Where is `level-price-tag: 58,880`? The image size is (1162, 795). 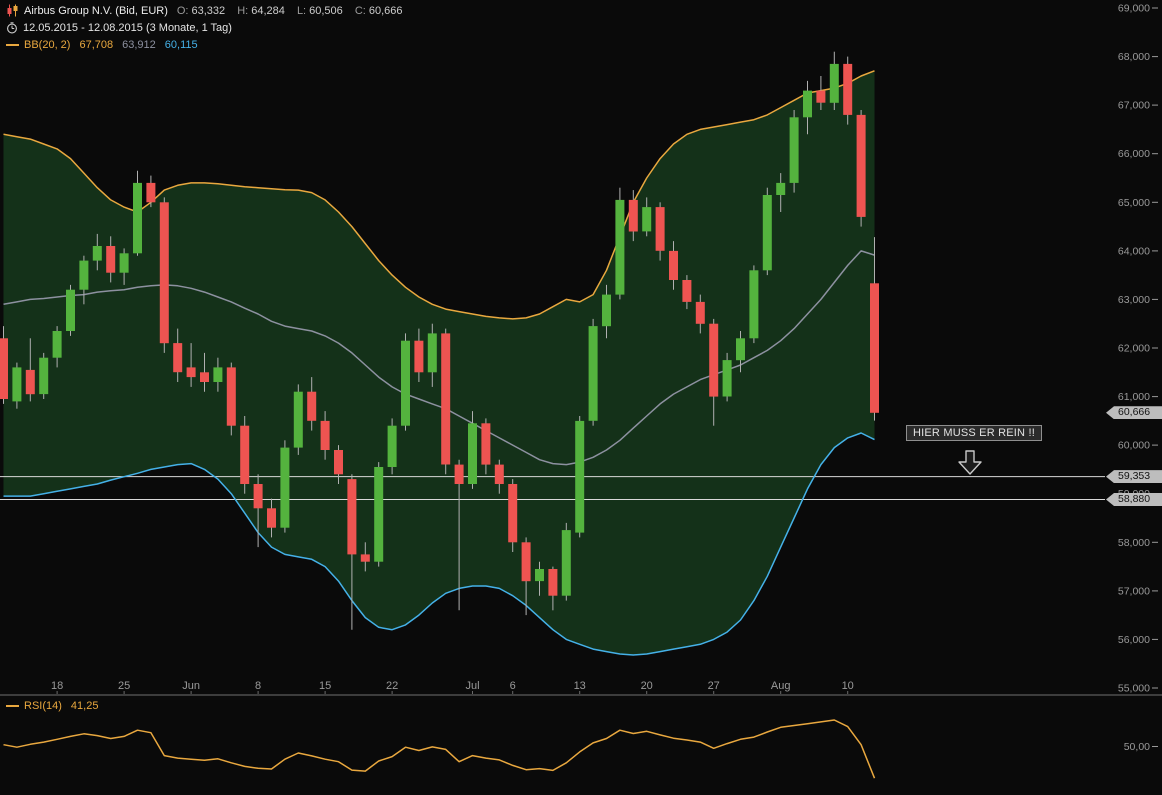 level-price-tag: 58,880 is located at coordinates (1134, 499).